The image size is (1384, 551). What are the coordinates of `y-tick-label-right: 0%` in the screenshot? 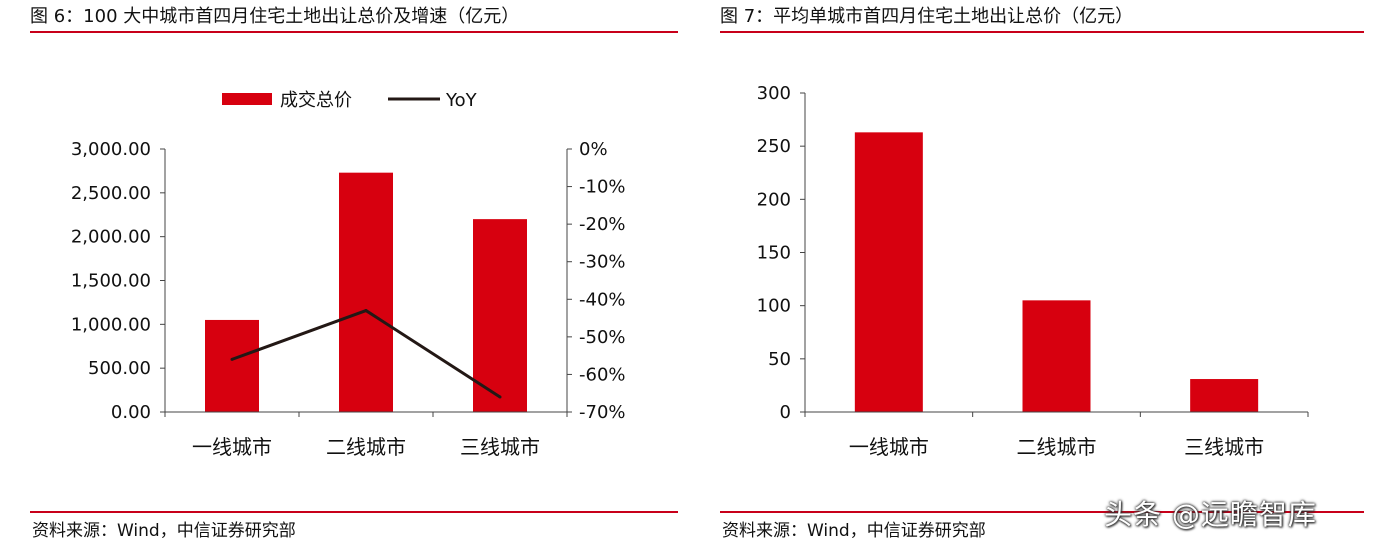 It's located at (593, 149).